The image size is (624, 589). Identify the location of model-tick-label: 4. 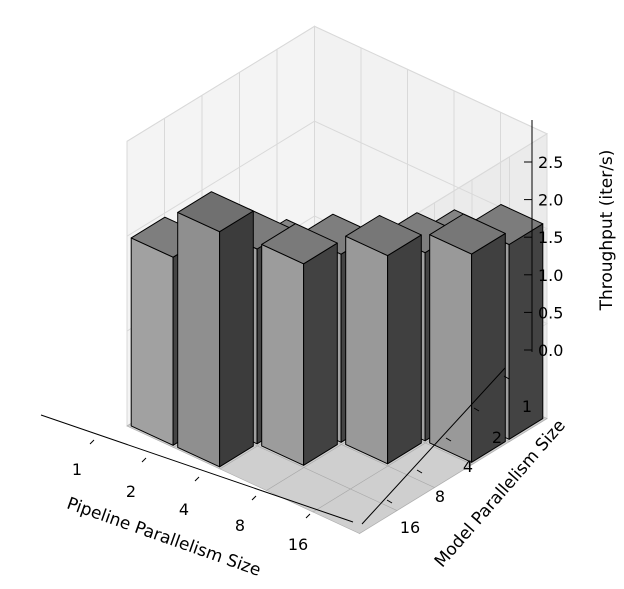
(468, 466).